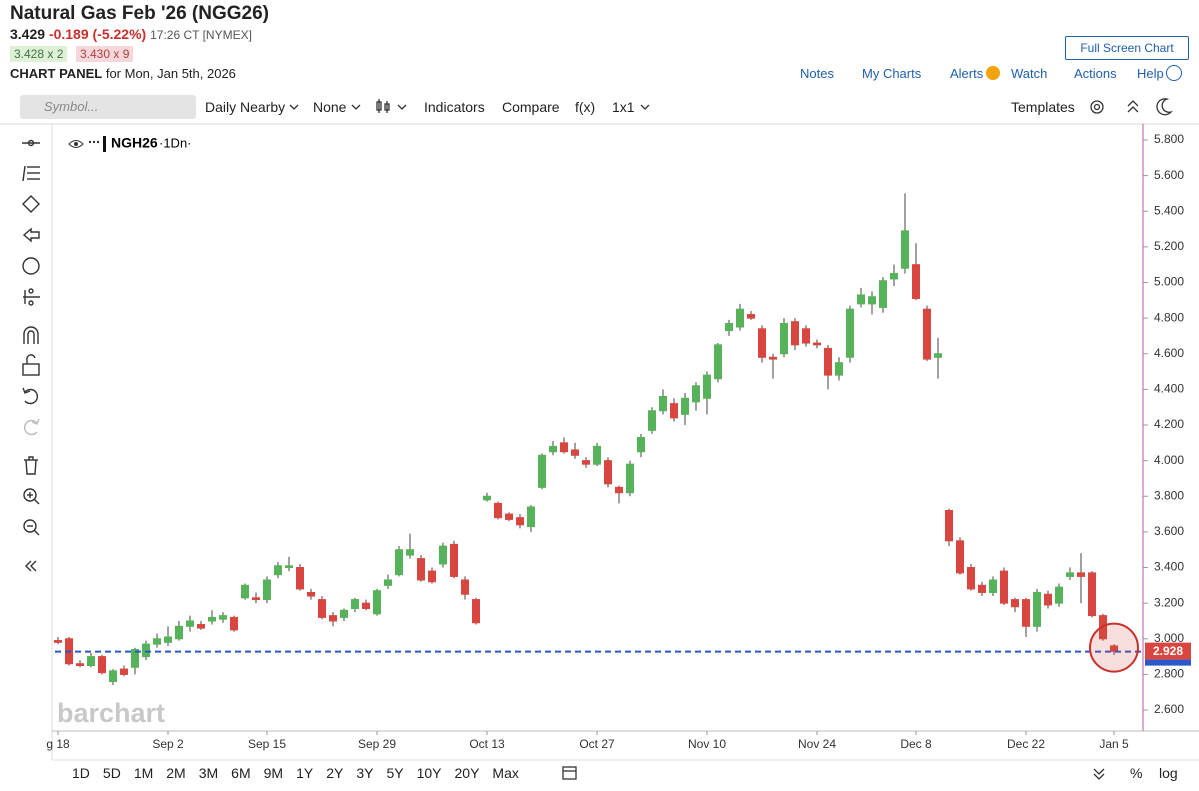 The width and height of the screenshot is (1199, 791). What do you see at coordinates (335, 773) in the screenshot?
I see `period-button: 2Y` at bounding box center [335, 773].